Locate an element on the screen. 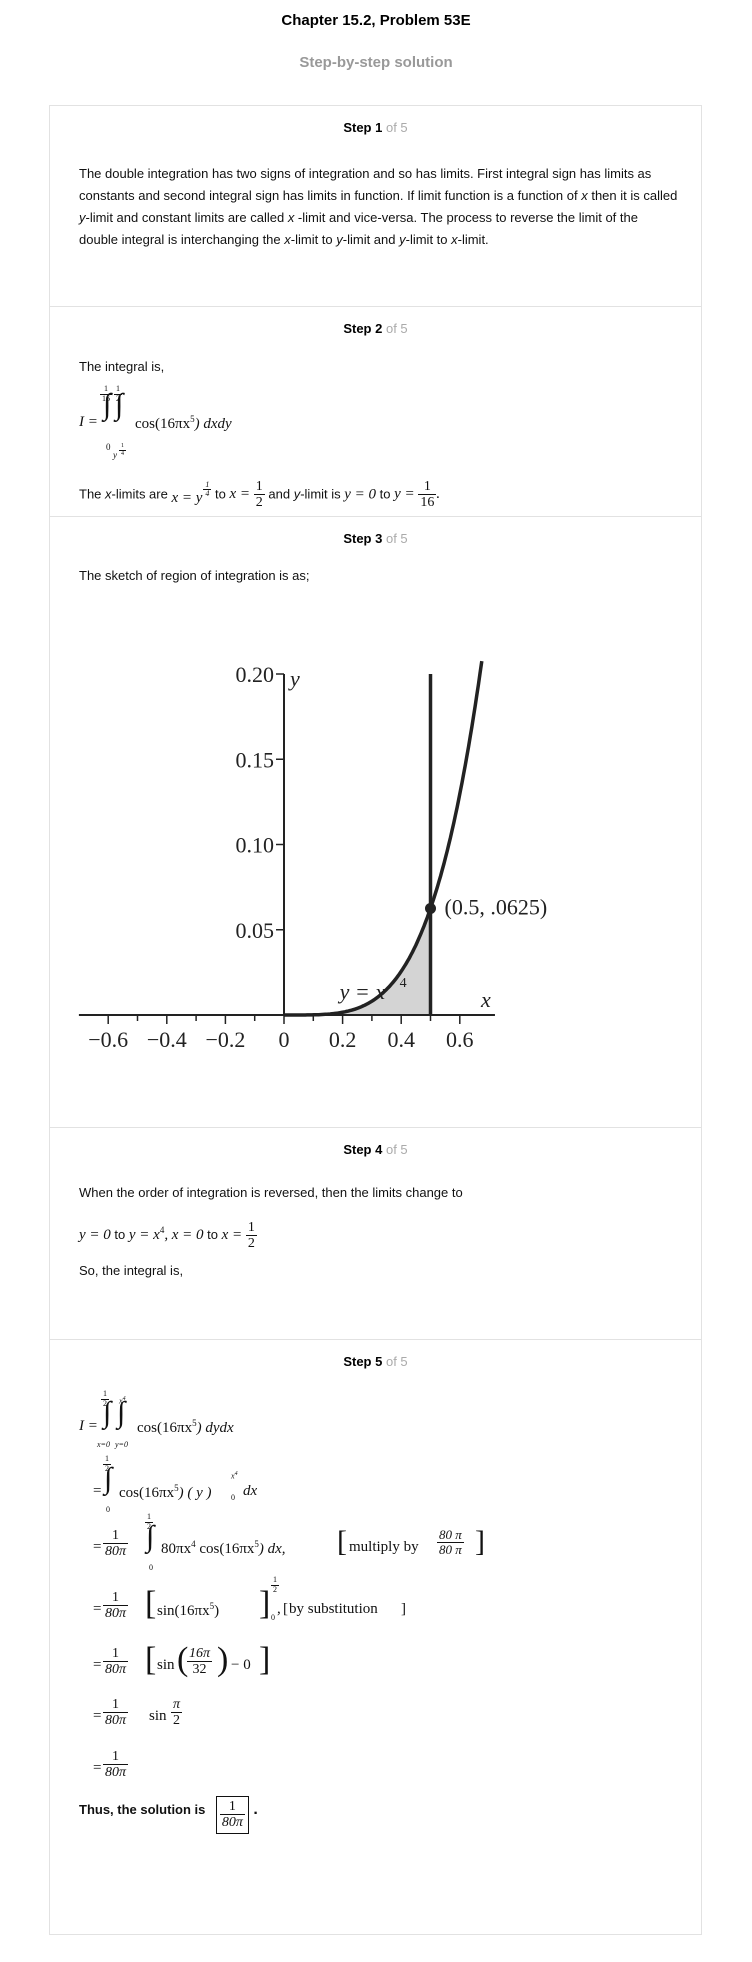 This screenshot has height=1962, width=752. inner-lower-exponent: 1 4 is located at coordinates (122, 450).